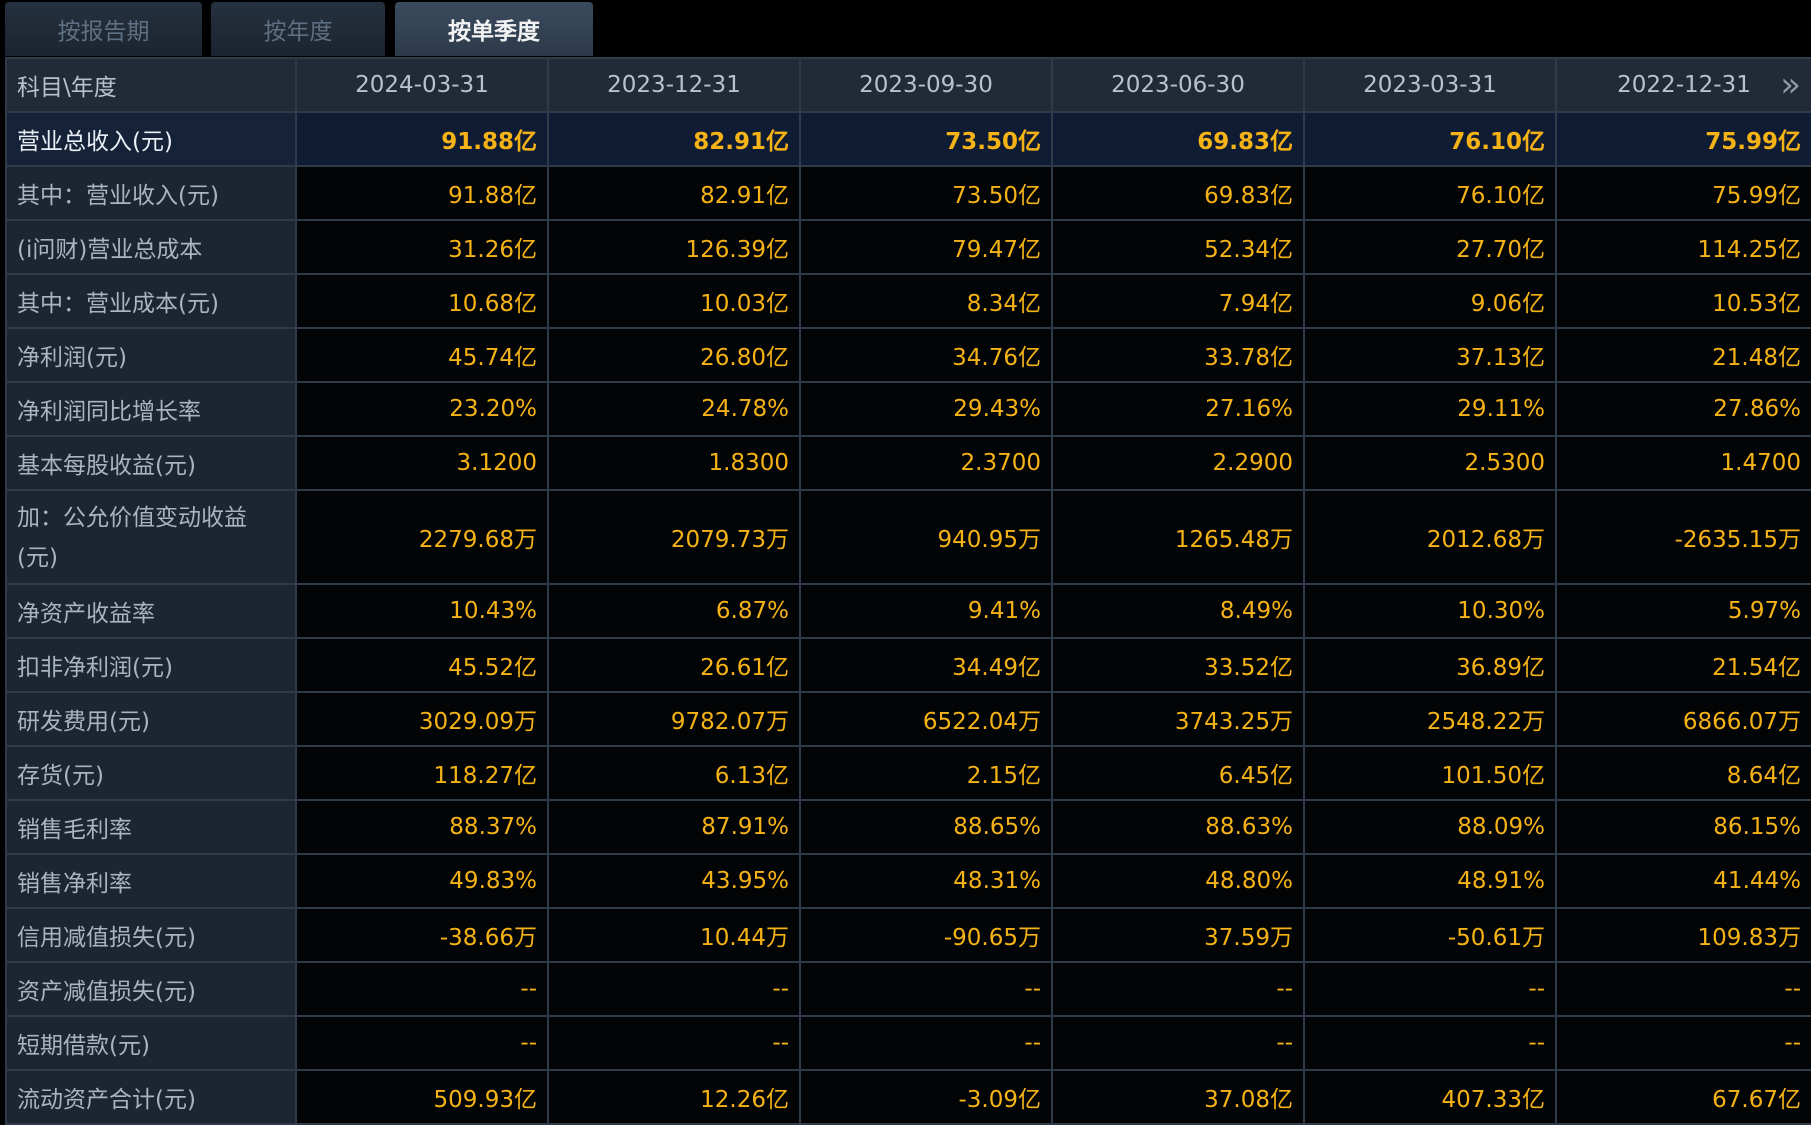 Image resolution: width=1811 pixels, height=1125 pixels. I want to click on table-cell: 10.44万, so click(674, 935).